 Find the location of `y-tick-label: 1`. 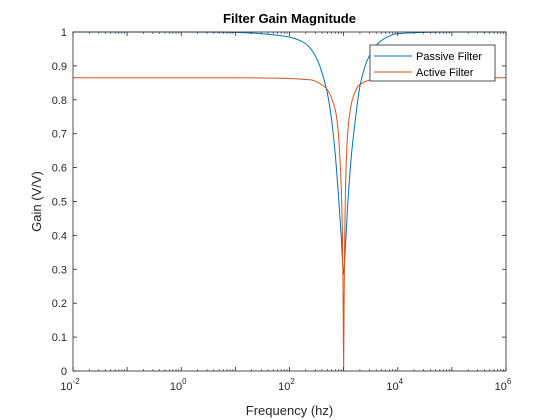

y-tick-label: 1 is located at coordinates (64, 33).